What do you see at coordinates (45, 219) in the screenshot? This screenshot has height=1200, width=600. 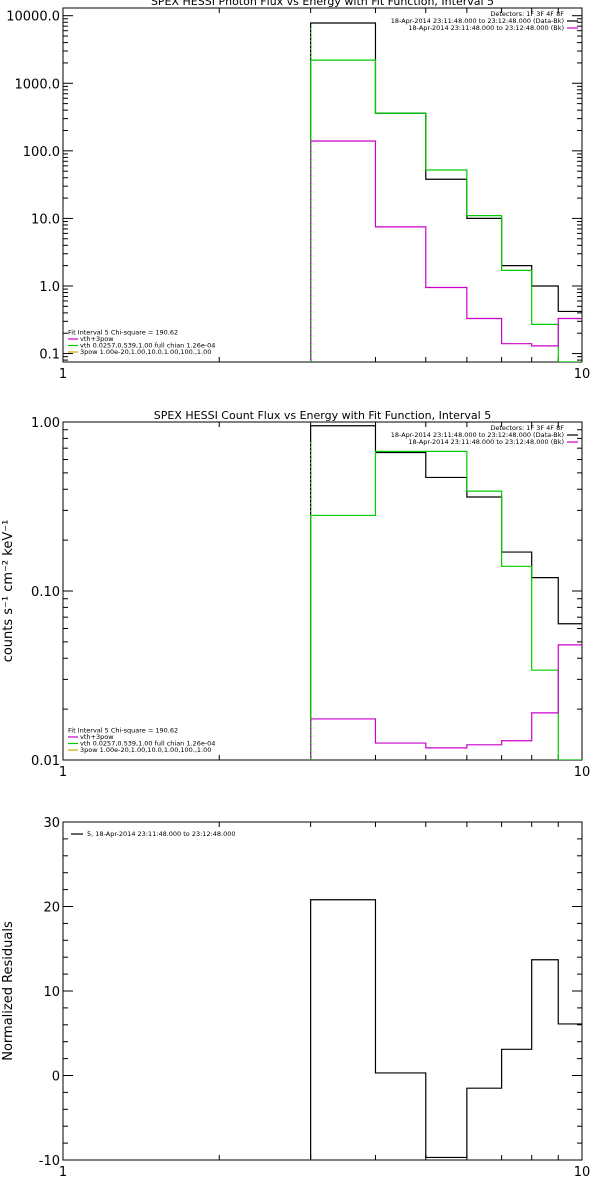 I see `y-tick-label: 10.0` at bounding box center [45, 219].